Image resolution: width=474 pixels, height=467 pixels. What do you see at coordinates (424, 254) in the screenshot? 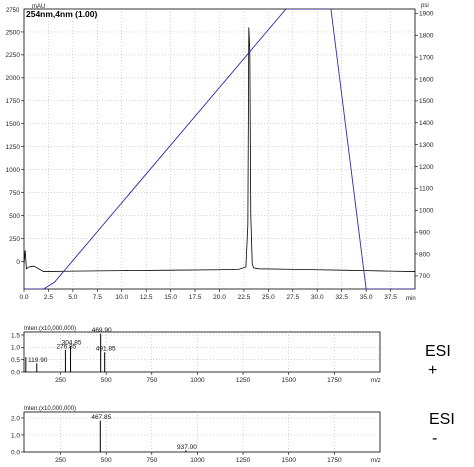
I see `y2-tick-label: 800` at bounding box center [424, 254].